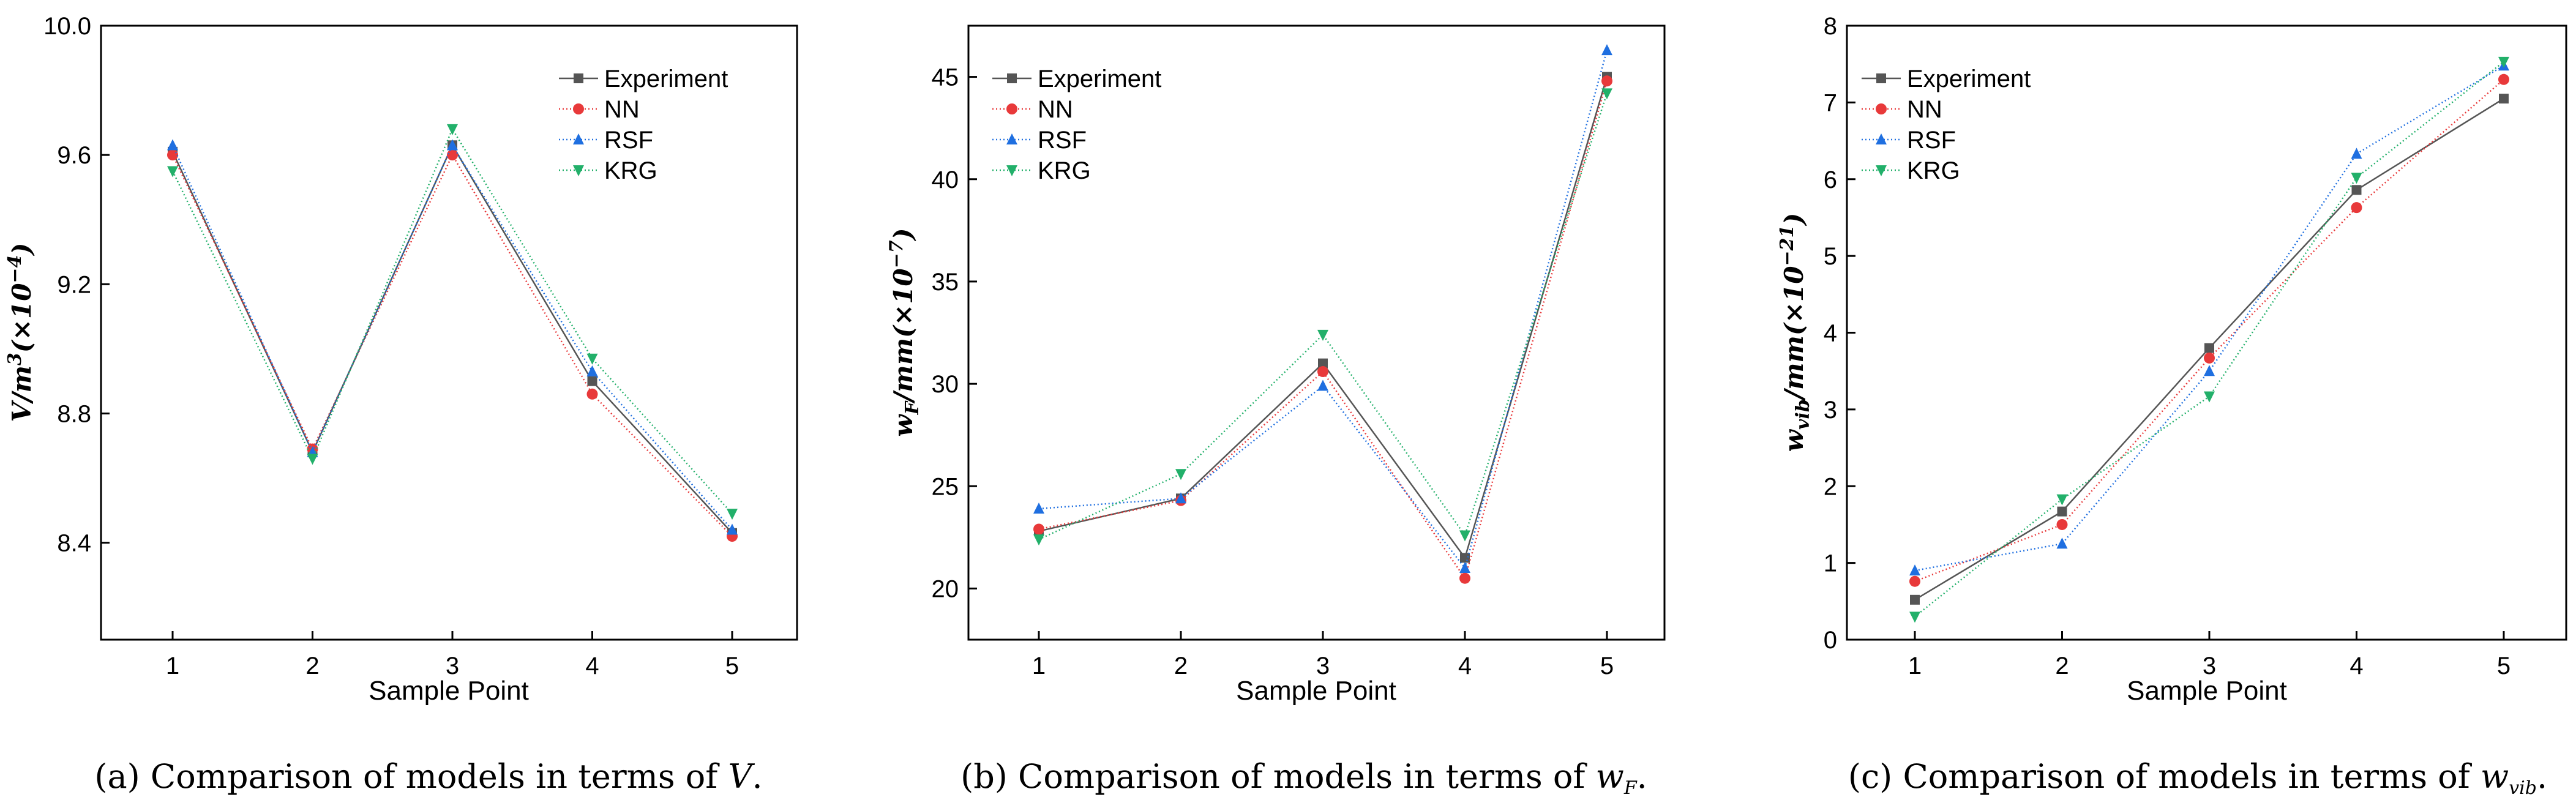  Describe the element at coordinates (2207, 691) in the screenshot. I see `panel-c-xlabel: Sample Point` at that location.